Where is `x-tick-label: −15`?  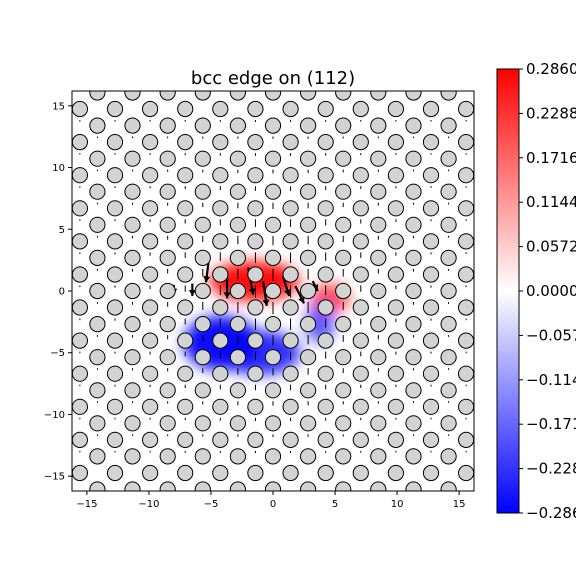 x-tick-label: −15 is located at coordinates (86, 504).